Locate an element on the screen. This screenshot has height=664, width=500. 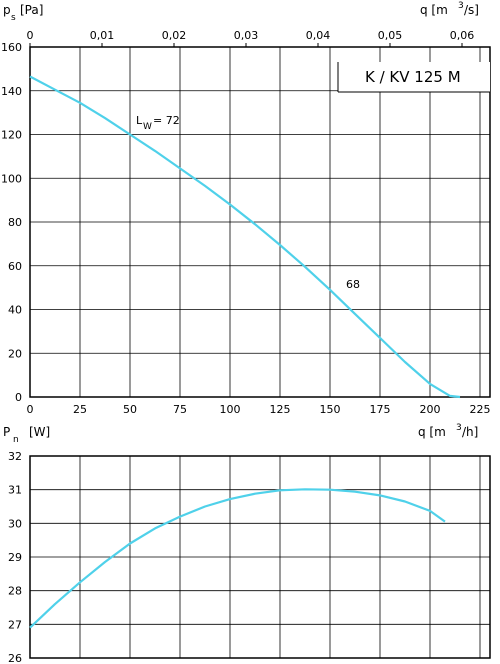
pressure-y-label-main: p is located at coordinates (7, 10).